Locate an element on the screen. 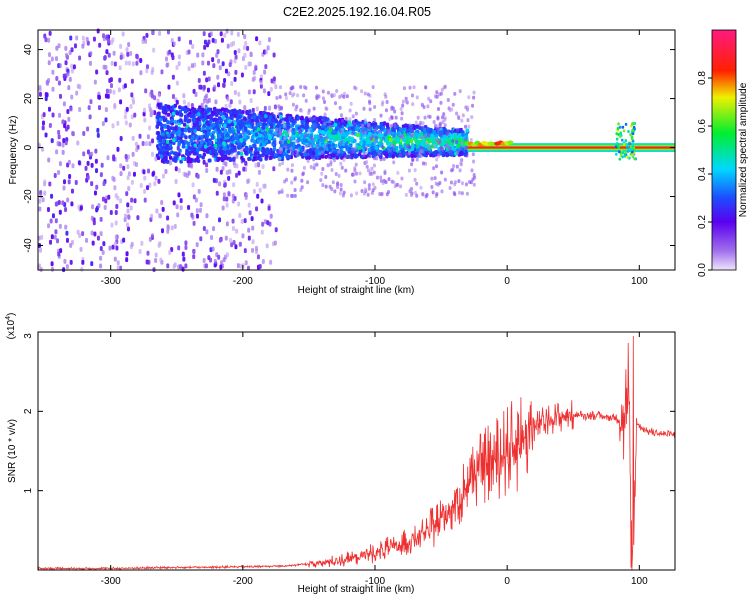 This screenshot has width=750, height=600. spectrogram-burst-cell is located at coordinates (620, 133).